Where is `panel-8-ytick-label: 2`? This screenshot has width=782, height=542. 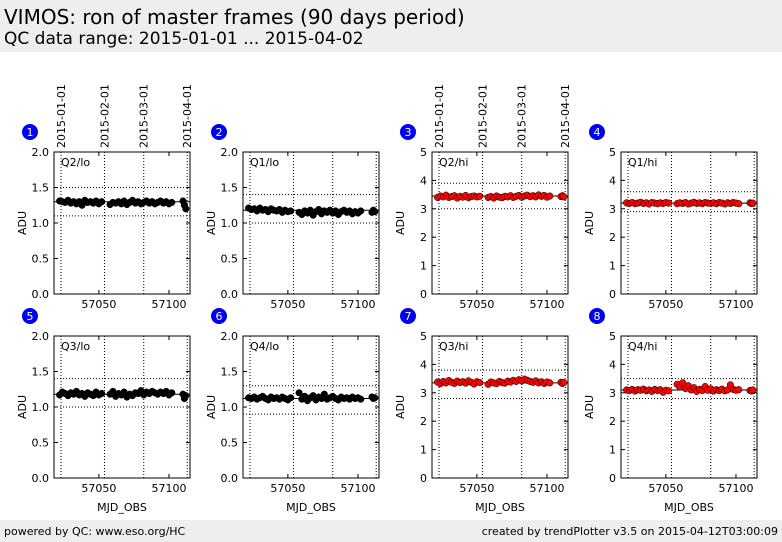 panel-8-ytick-label: 2 is located at coordinates (612, 421).